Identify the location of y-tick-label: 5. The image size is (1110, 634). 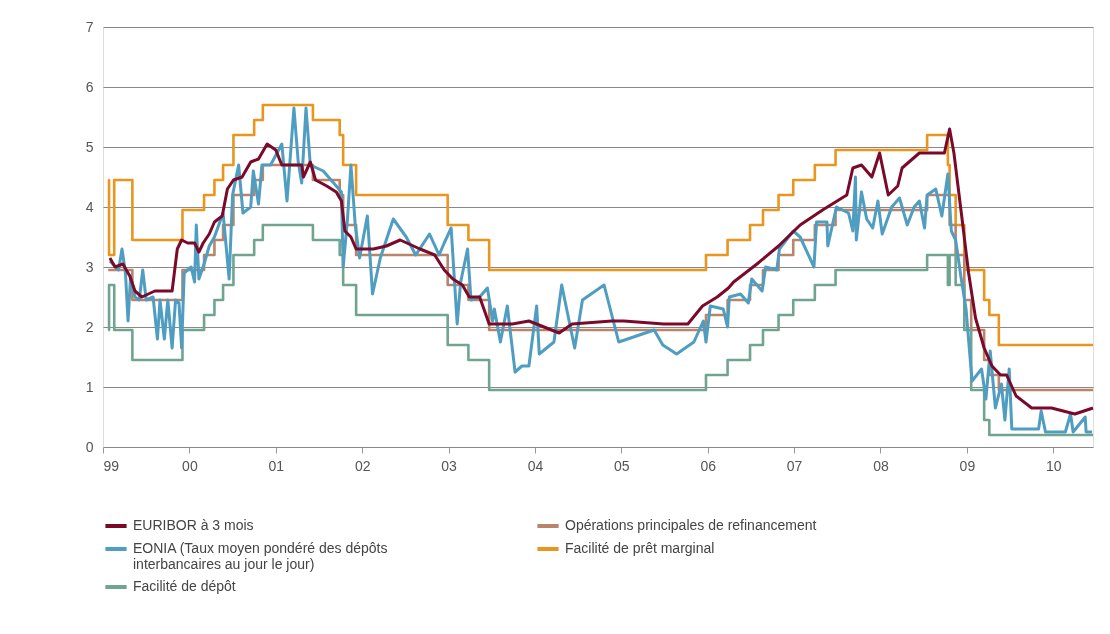
(89, 146).